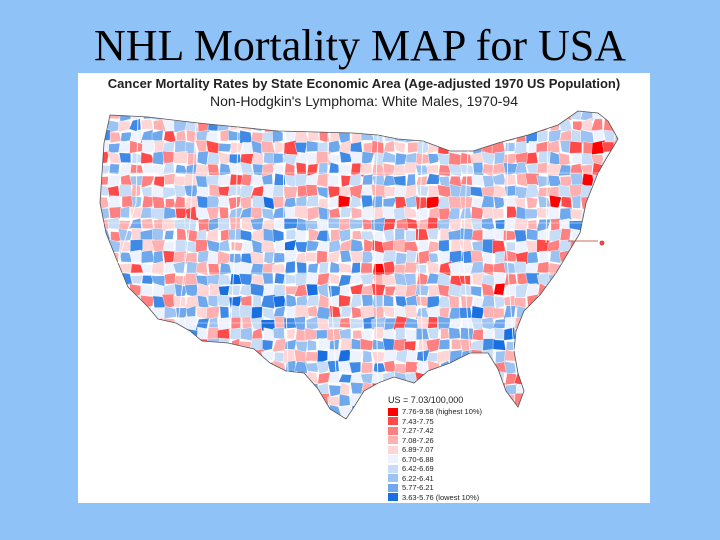 This screenshot has width=720, height=540. Describe the element at coordinates (393, 468) in the screenshot. I see `legend-swatch` at that location.